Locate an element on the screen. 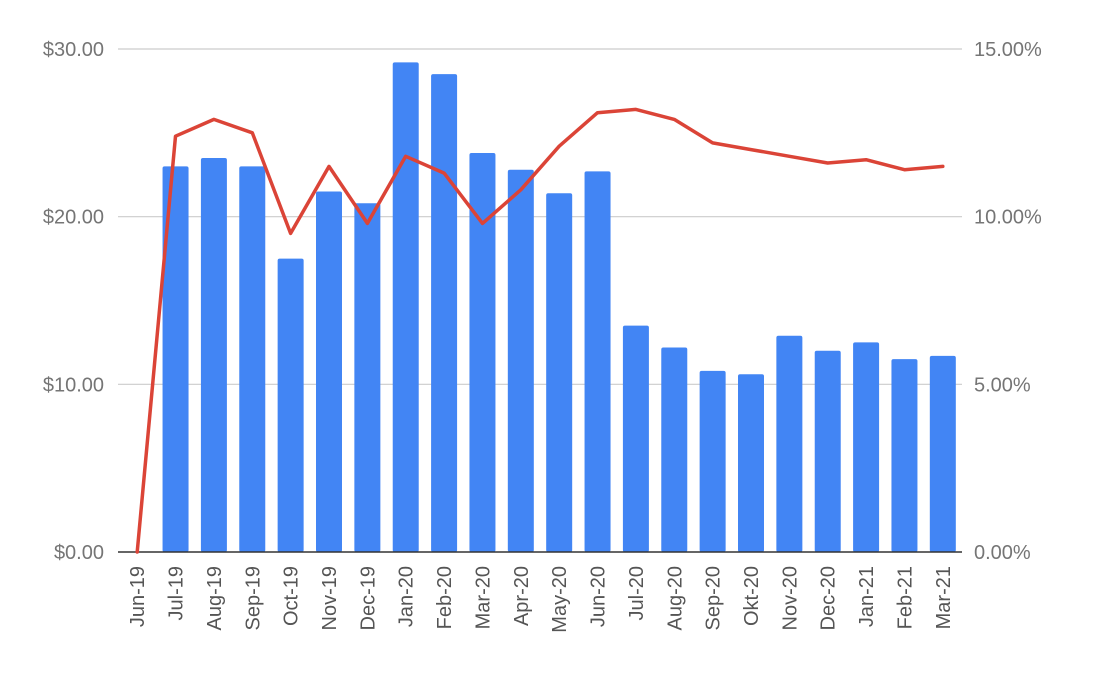  x-tick-label: Mar-21 is located at coordinates (944, 597).